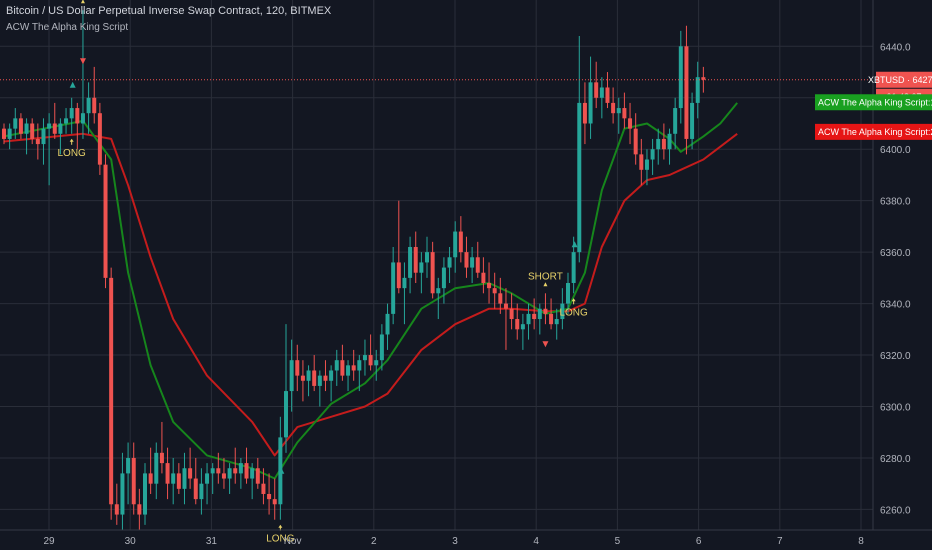 This screenshot has width=932, height=550. What do you see at coordinates (453, 541) in the screenshot?
I see `time-axis: 29 30 31 Nov 2 3 4 5 6 7 8` at bounding box center [453, 541].